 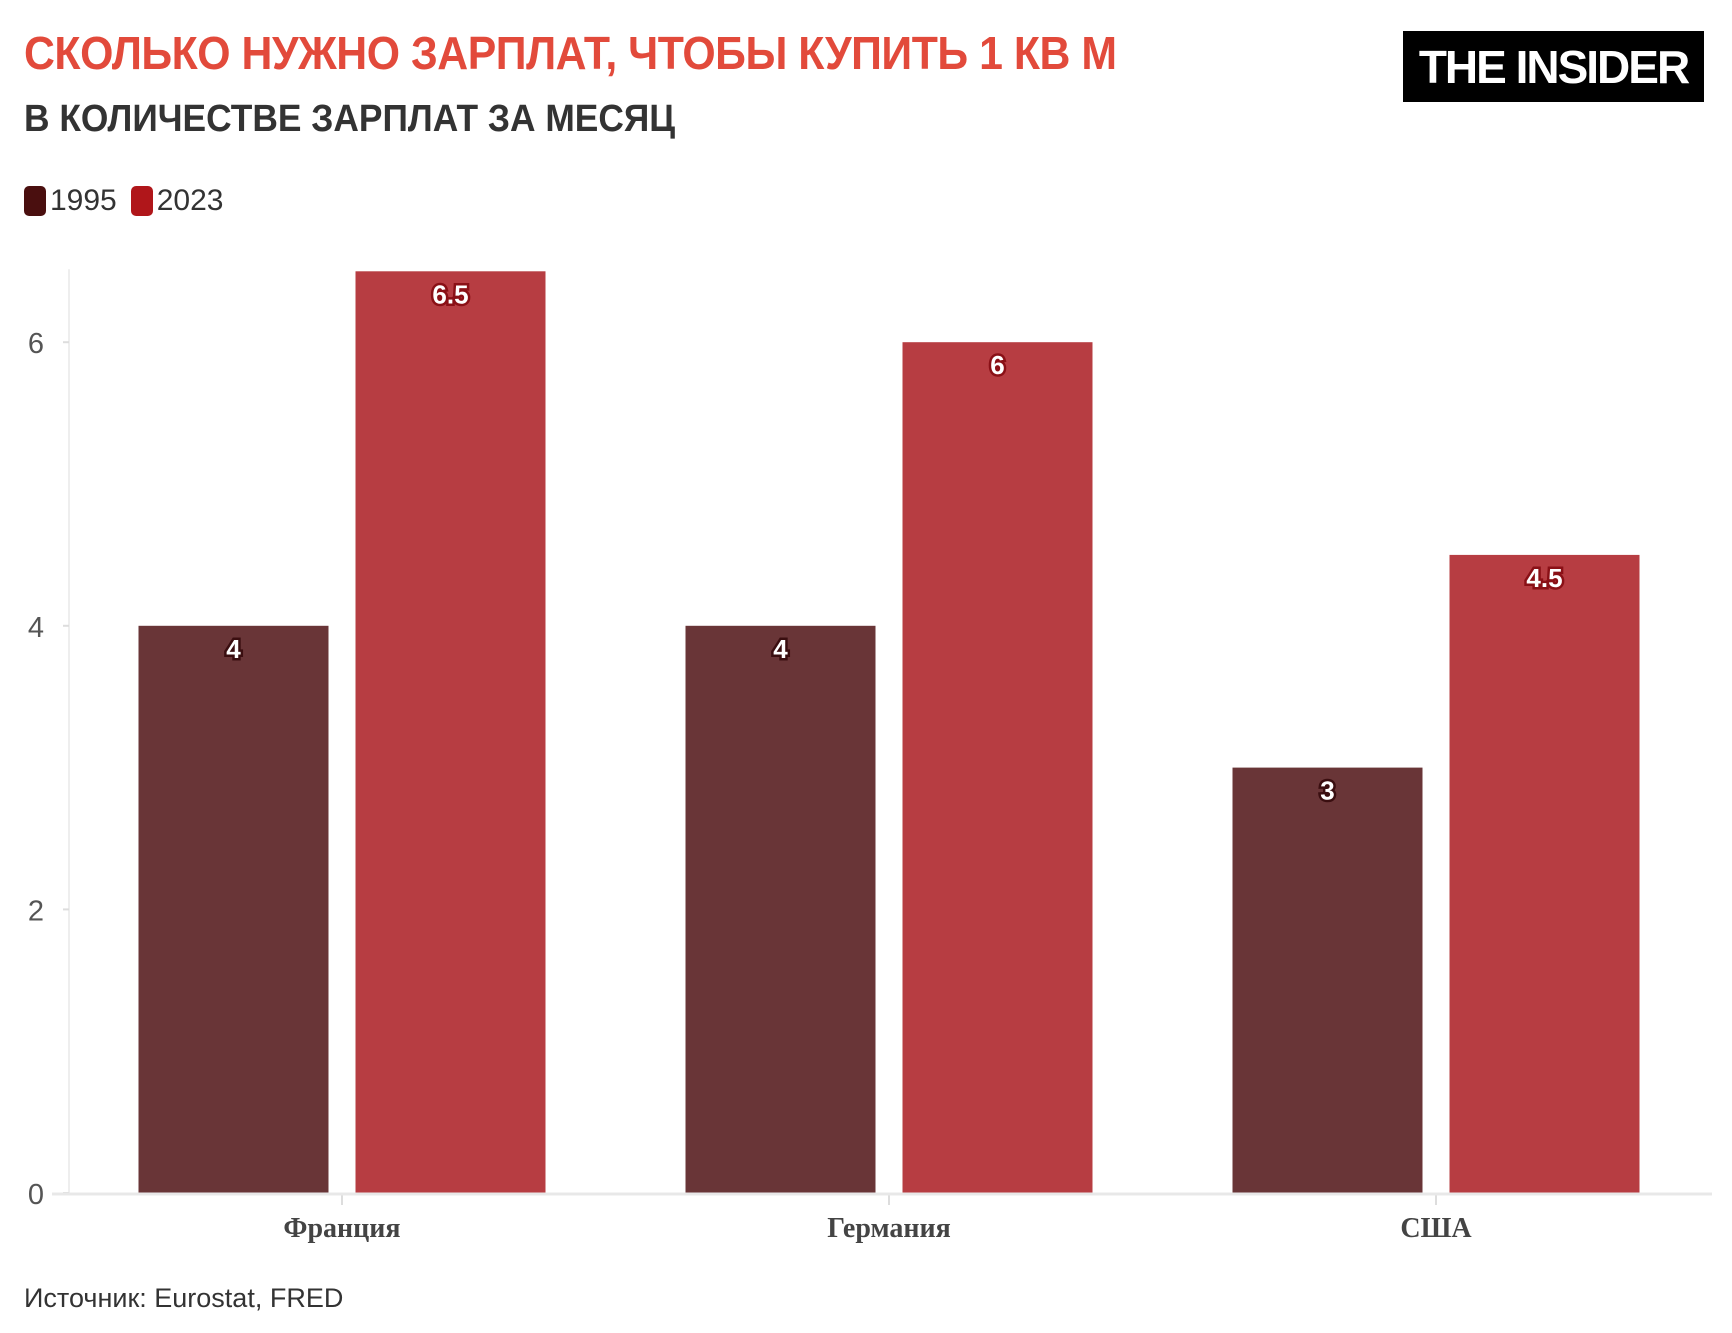 What do you see at coordinates (184, 1298) in the screenshot?
I see `source-note: Источник: Eurostat, FRED` at bounding box center [184, 1298].